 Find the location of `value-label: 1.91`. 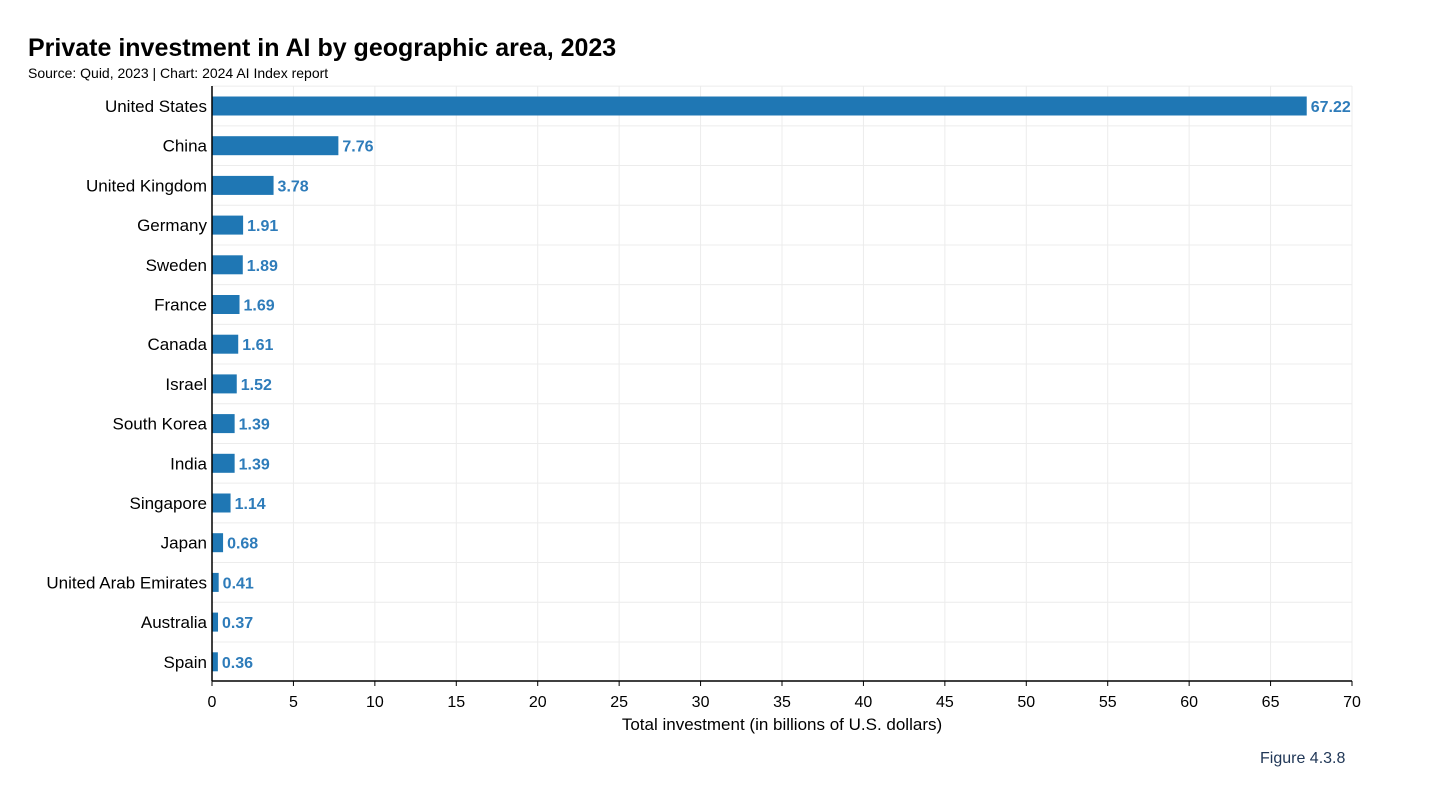

value-label: 1.91 is located at coordinates (262, 226).